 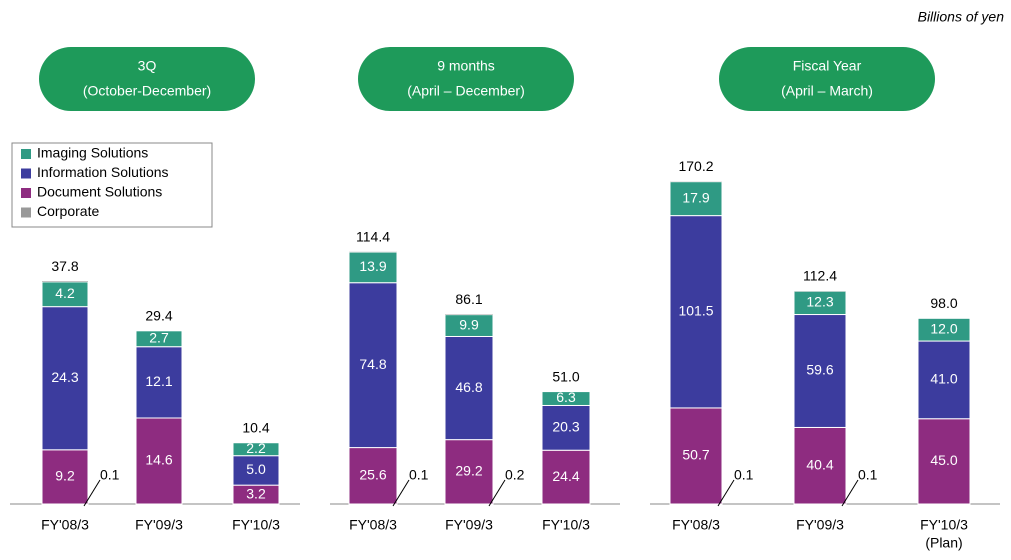 What do you see at coordinates (565, 376) in the screenshot?
I see `total-label: 51.0` at bounding box center [565, 376].